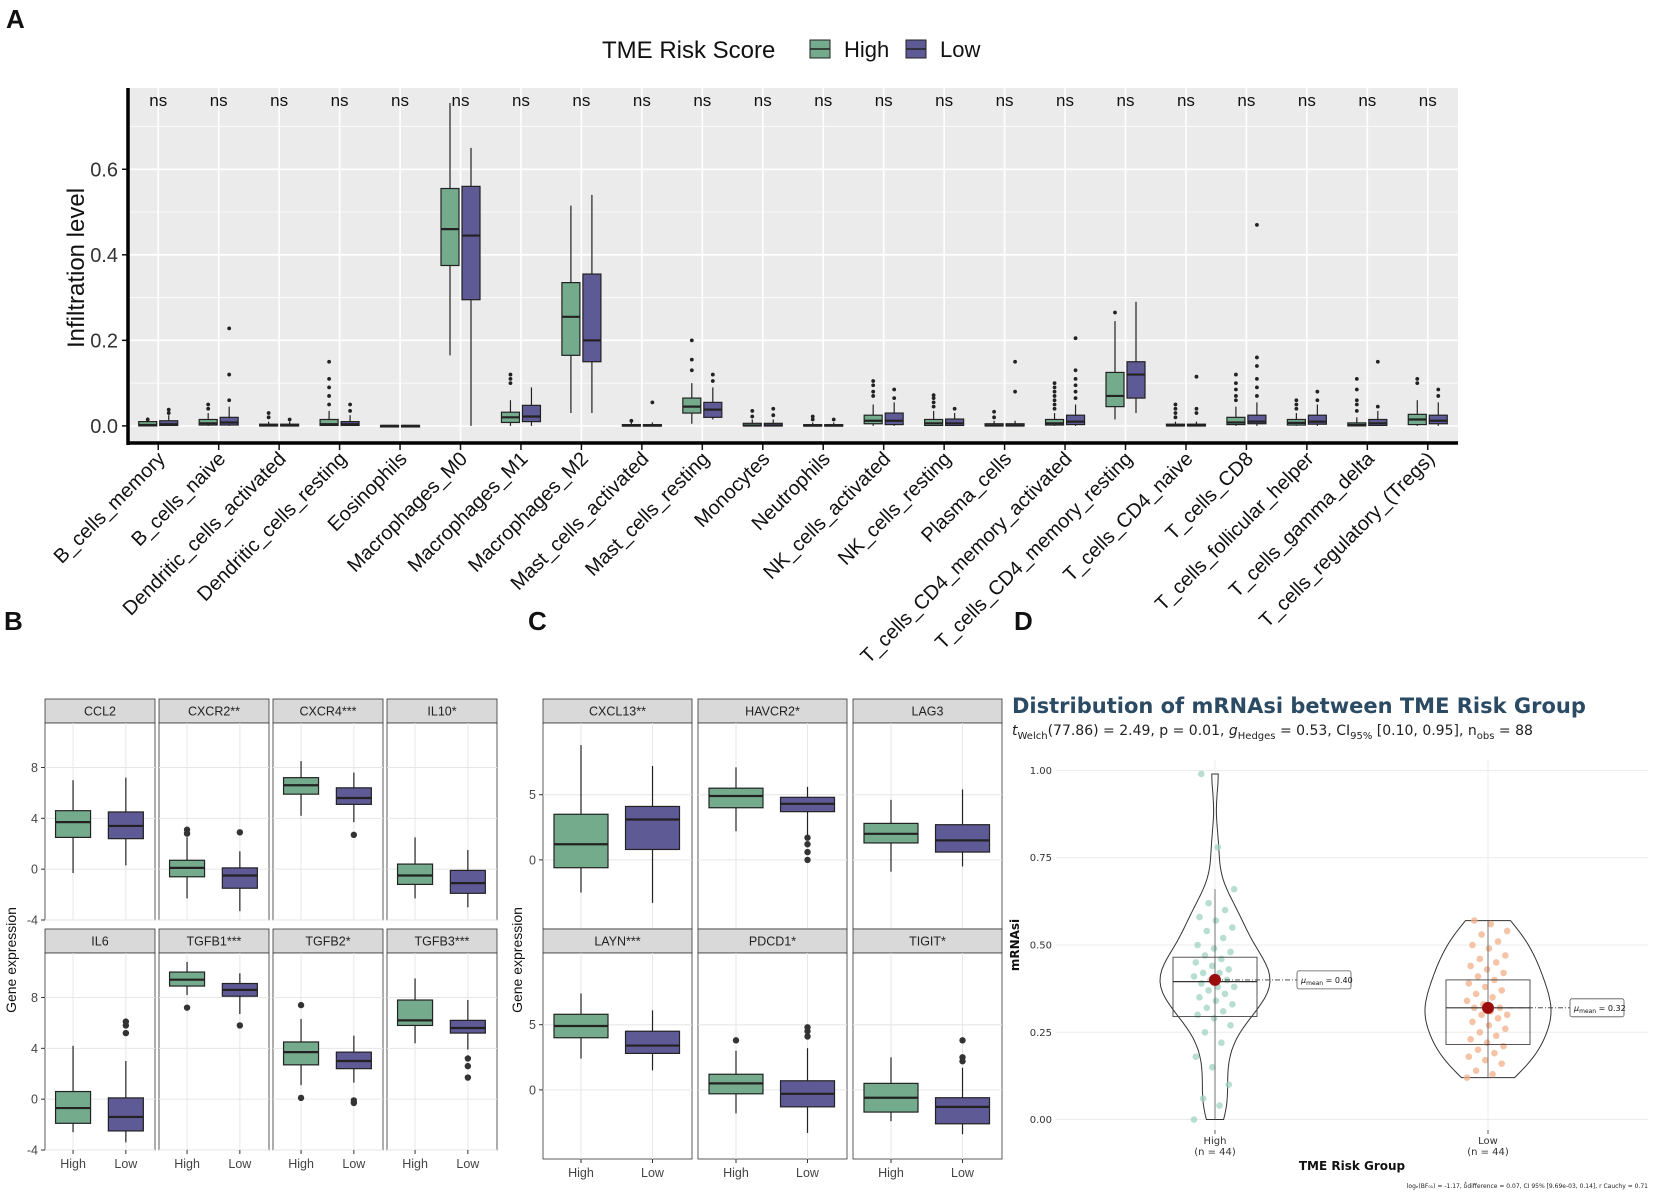  Describe the element at coordinates (467, 1026) in the screenshot. I see `panelB-facet-7-low-box` at that location.